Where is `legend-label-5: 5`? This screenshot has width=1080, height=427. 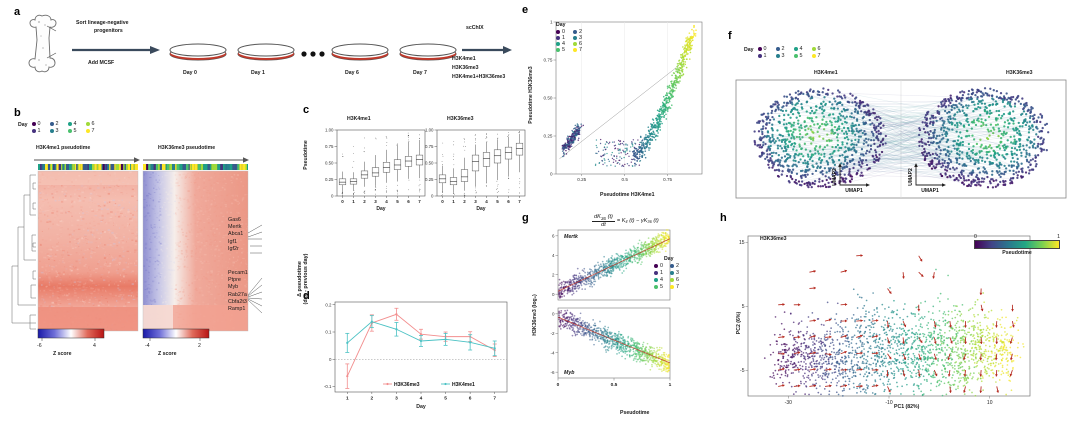
legend-label-5: 5 is located at coordinates (75, 131).